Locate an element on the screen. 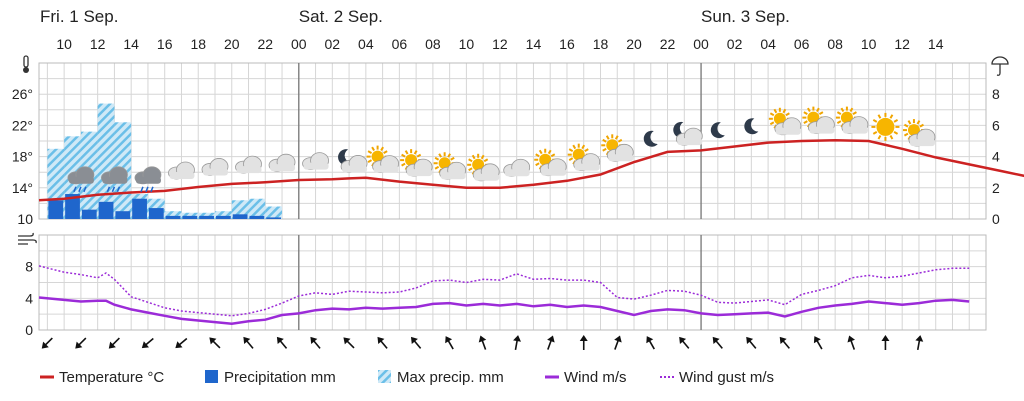 The image size is (1024, 401). hour-tick-label: 22 is located at coordinates (265, 44).